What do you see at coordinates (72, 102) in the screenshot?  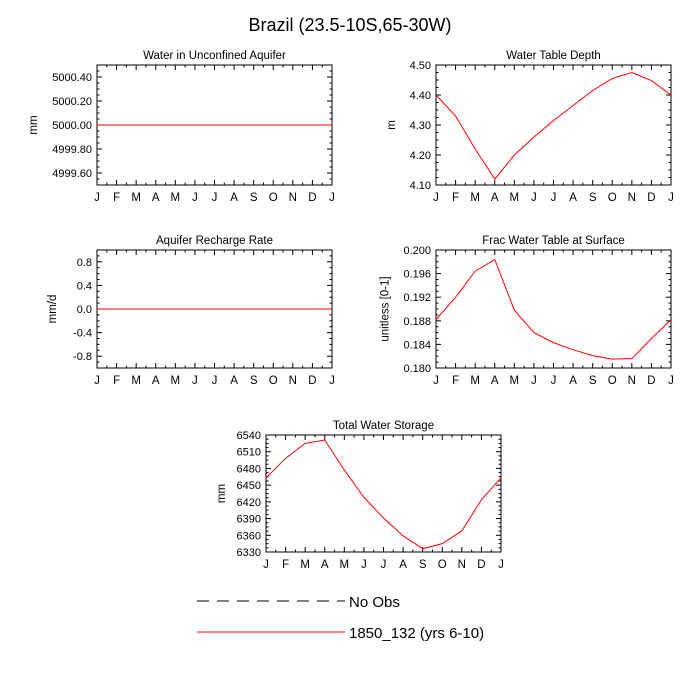 I see `y-tick-label: 5000.20` at bounding box center [72, 102].